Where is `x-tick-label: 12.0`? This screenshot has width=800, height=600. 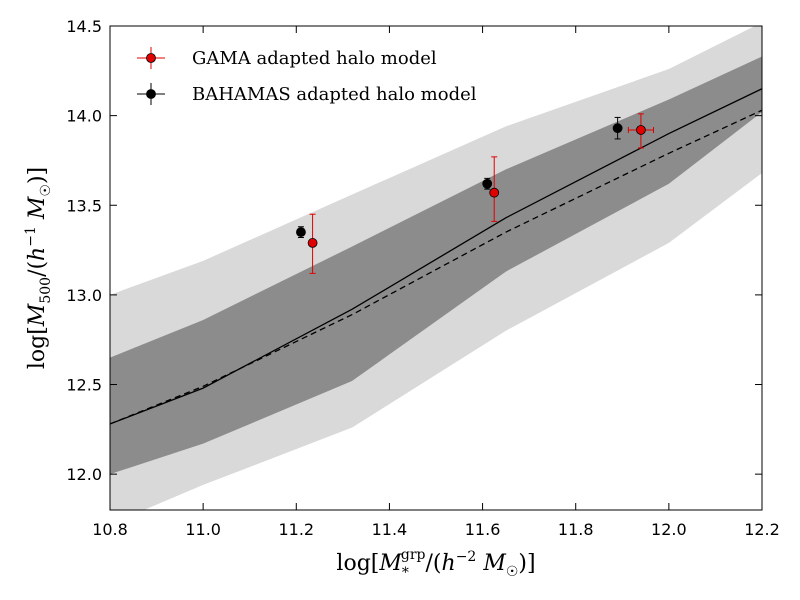 x-tick-label: 12.0 is located at coordinates (669, 529).